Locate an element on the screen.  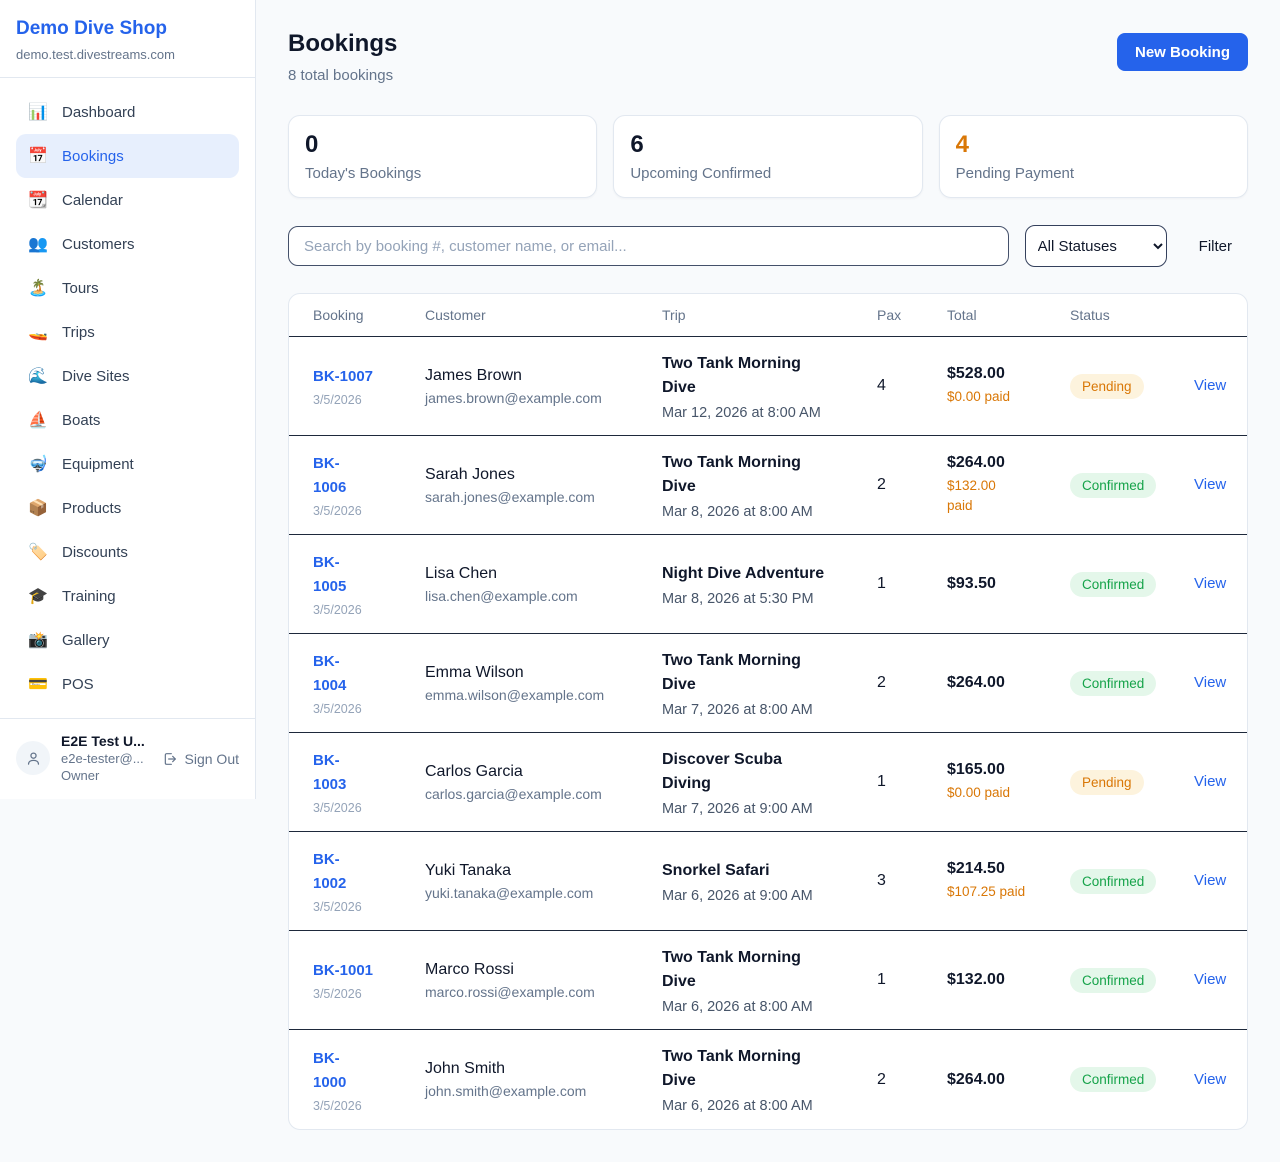
booking-id-link: BK- 1002 is located at coordinates (330, 871).